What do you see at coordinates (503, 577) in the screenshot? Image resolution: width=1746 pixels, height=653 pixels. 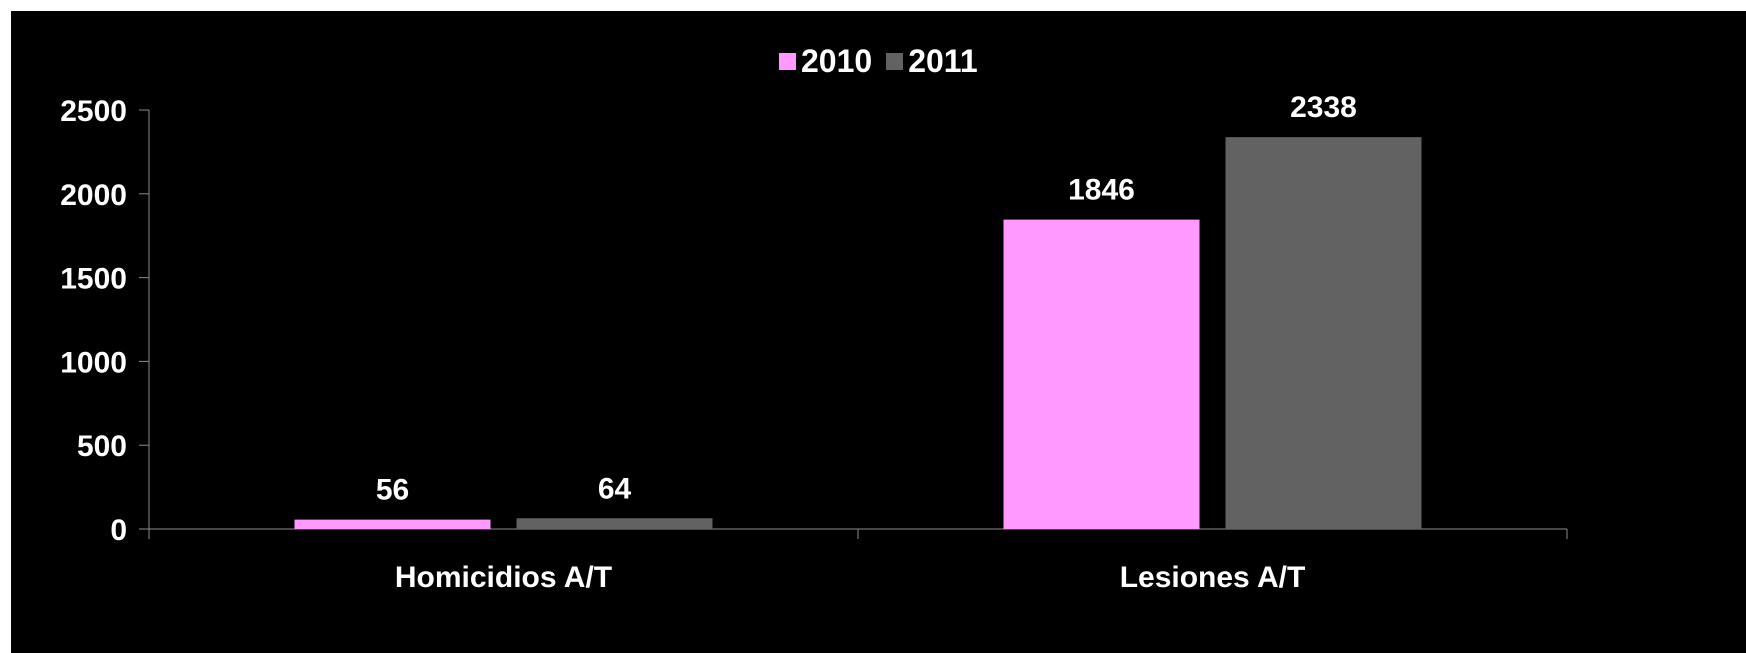 I see `x-category-label: Homicidios A/T` at bounding box center [503, 577].